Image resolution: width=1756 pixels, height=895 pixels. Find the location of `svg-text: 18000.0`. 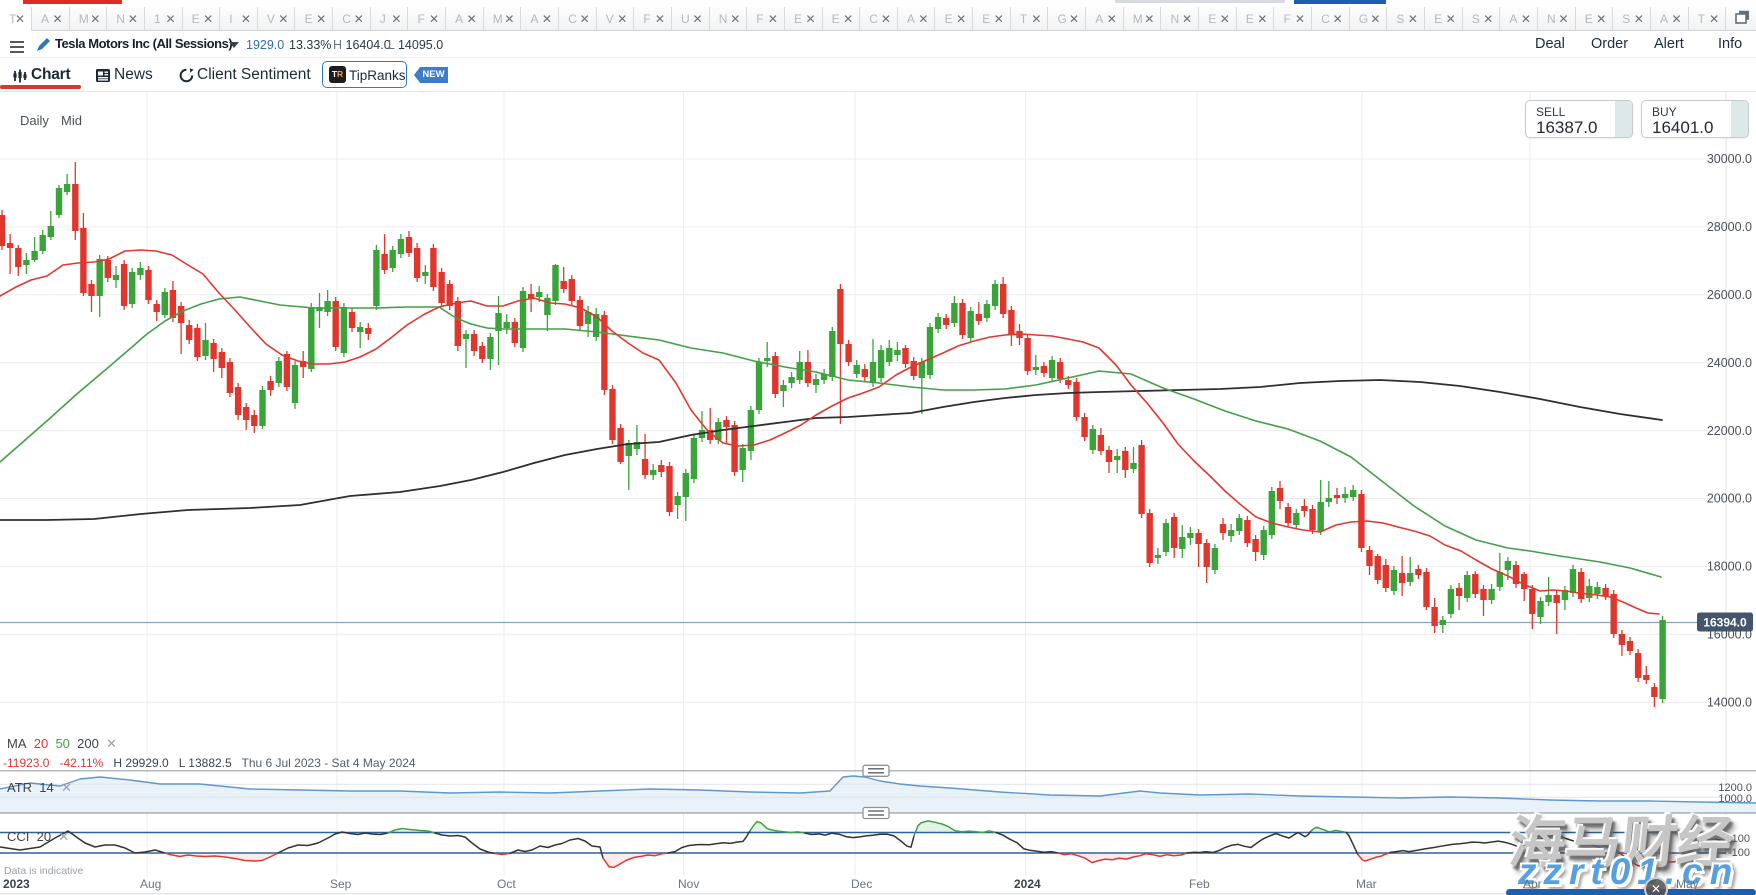

svg-text: 18000.0 is located at coordinates (1729, 567).